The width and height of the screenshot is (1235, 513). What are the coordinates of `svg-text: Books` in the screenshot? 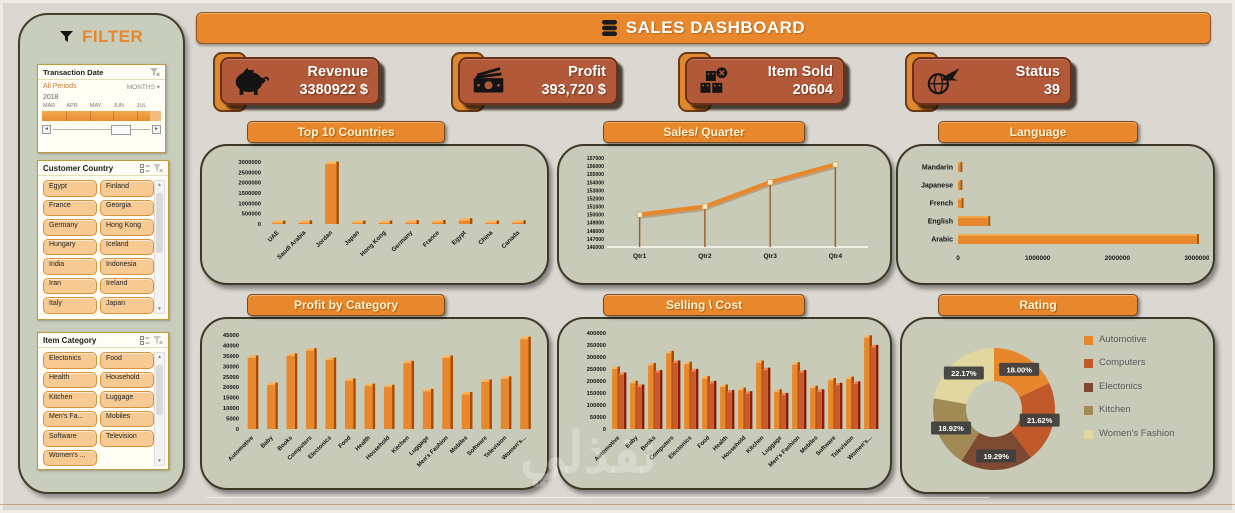 It's located at (286, 444).